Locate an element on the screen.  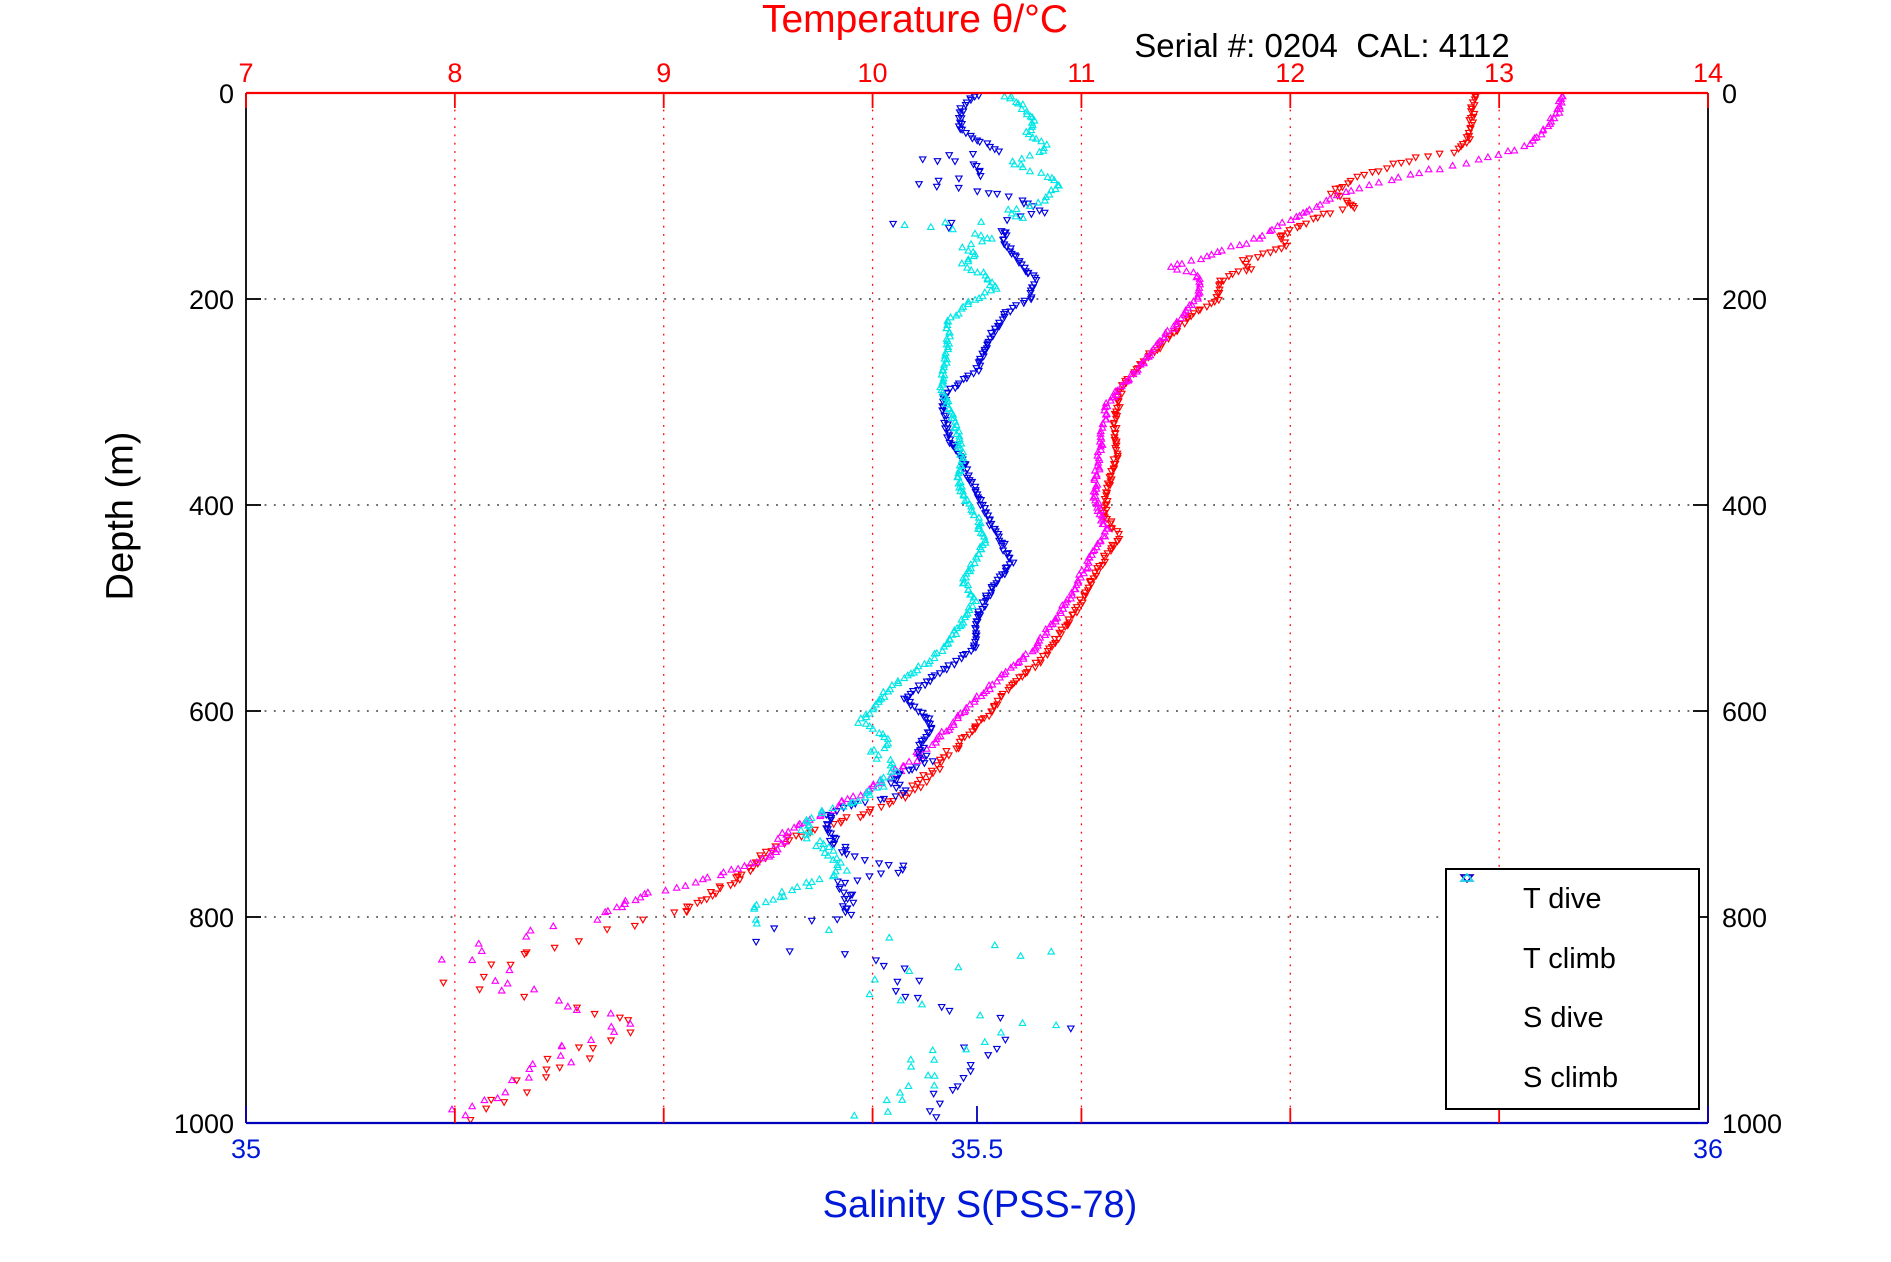
temp-tick-label: 13 is located at coordinates (1499, 73).